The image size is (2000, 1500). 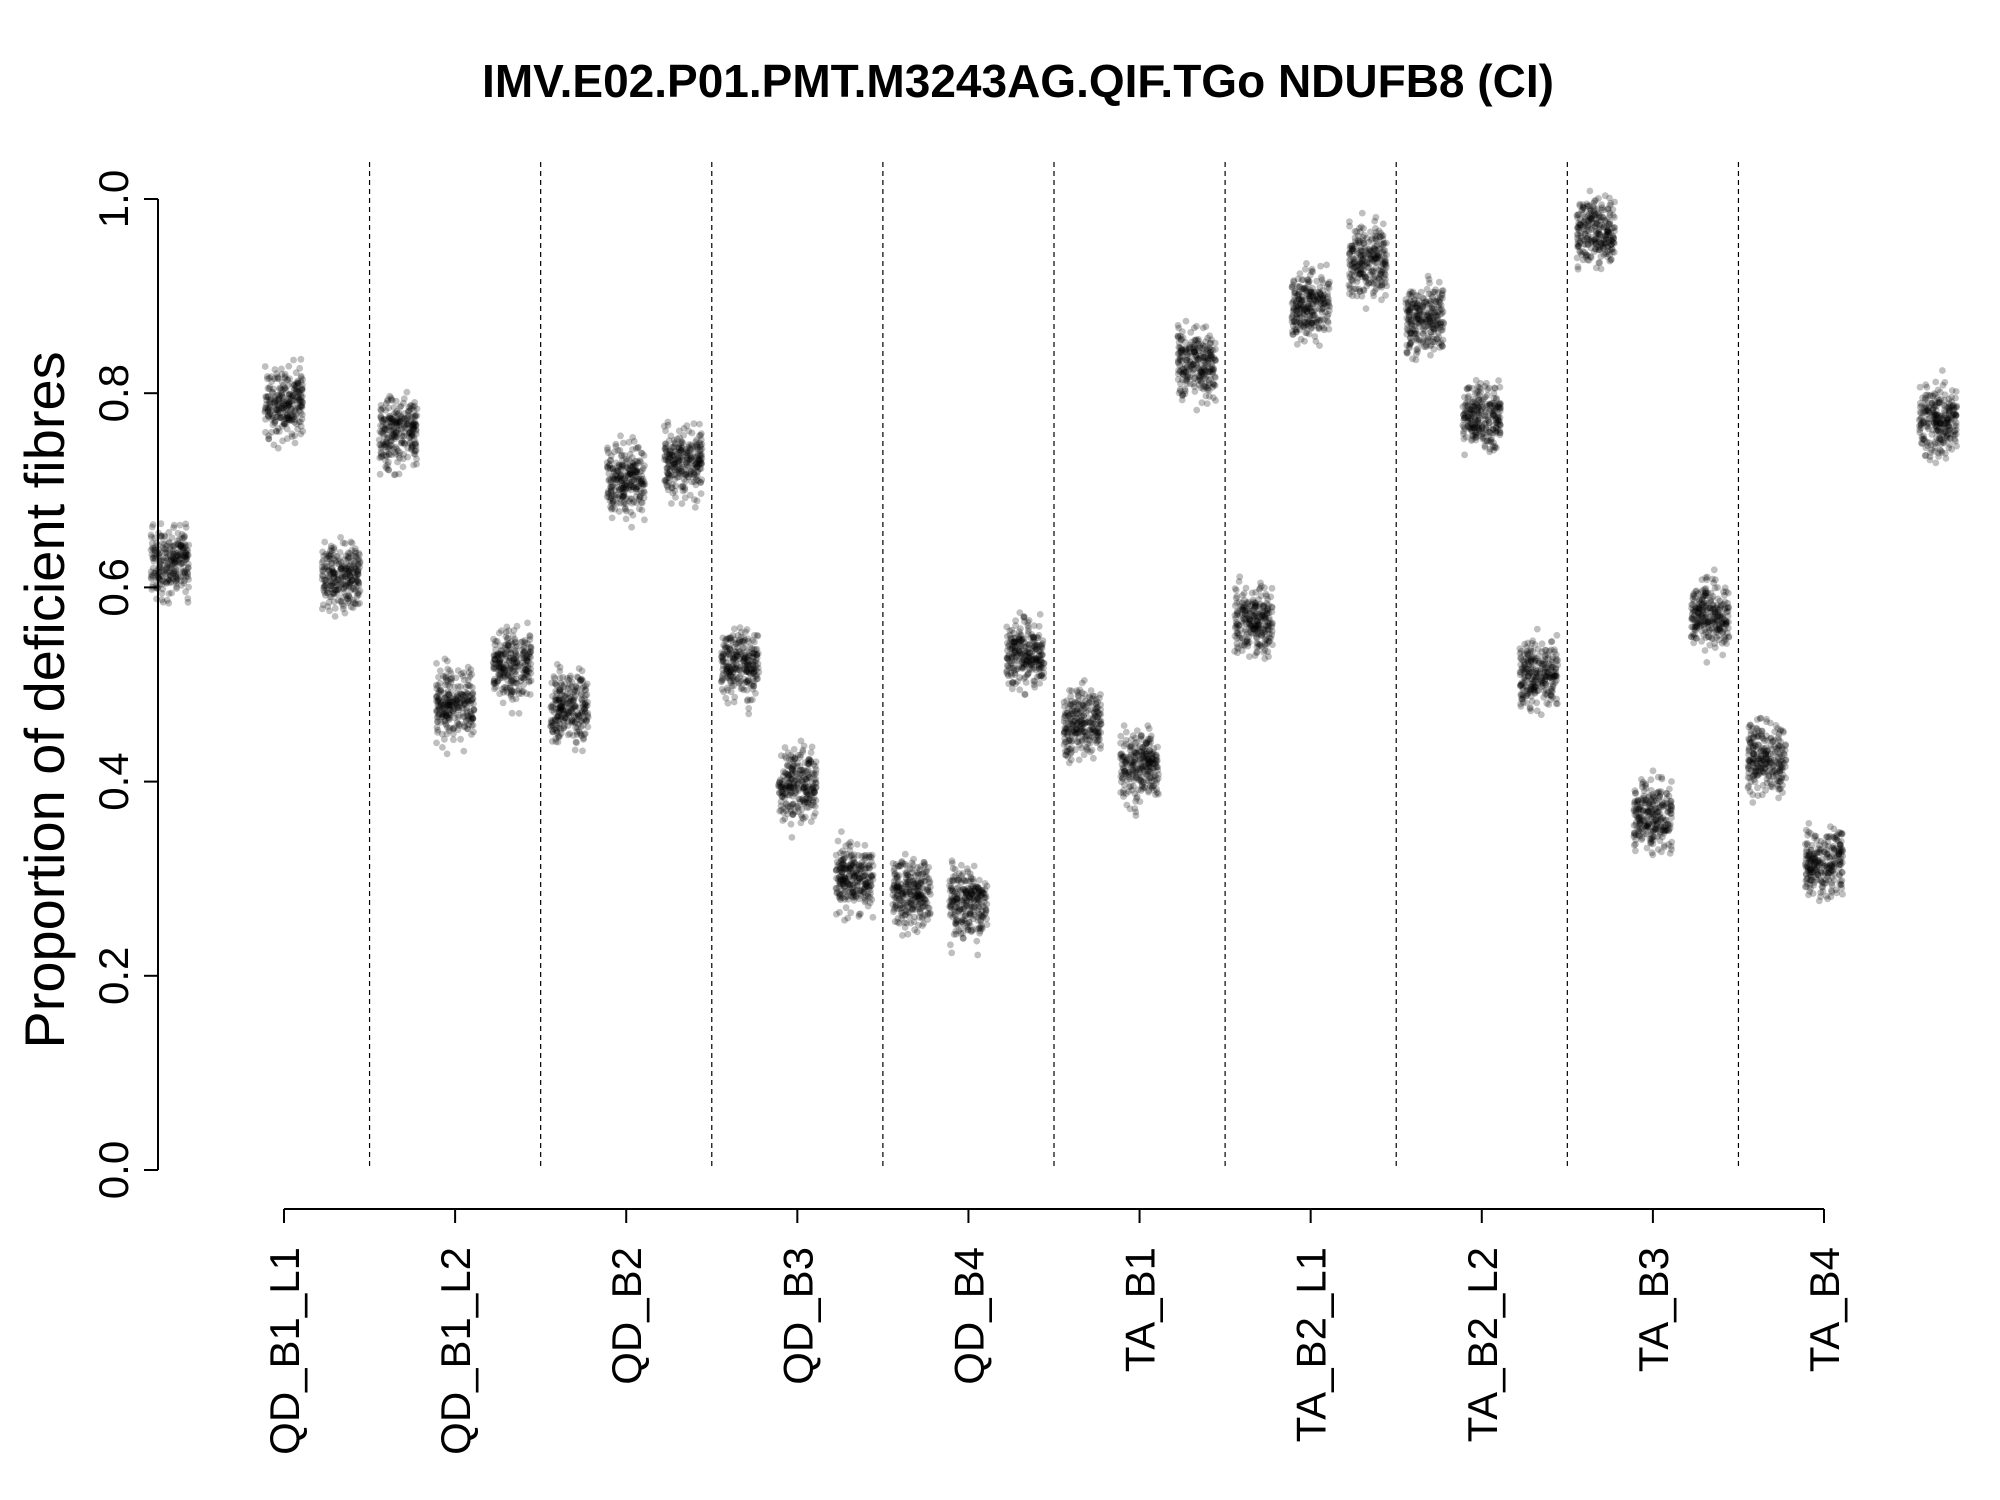 What do you see at coordinates (968, 818) in the screenshot?
I see `cluster-group-QD_B4` at bounding box center [968, 818].